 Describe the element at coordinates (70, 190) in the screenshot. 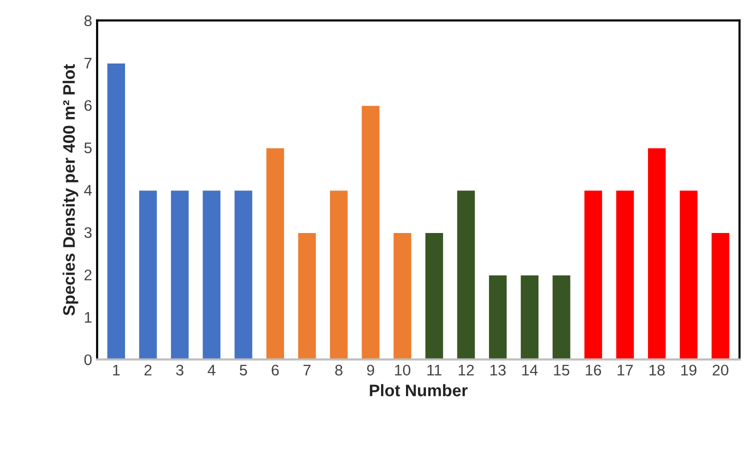

I see `y-axis-title: Species Density per 400 m² Plot` at that location.